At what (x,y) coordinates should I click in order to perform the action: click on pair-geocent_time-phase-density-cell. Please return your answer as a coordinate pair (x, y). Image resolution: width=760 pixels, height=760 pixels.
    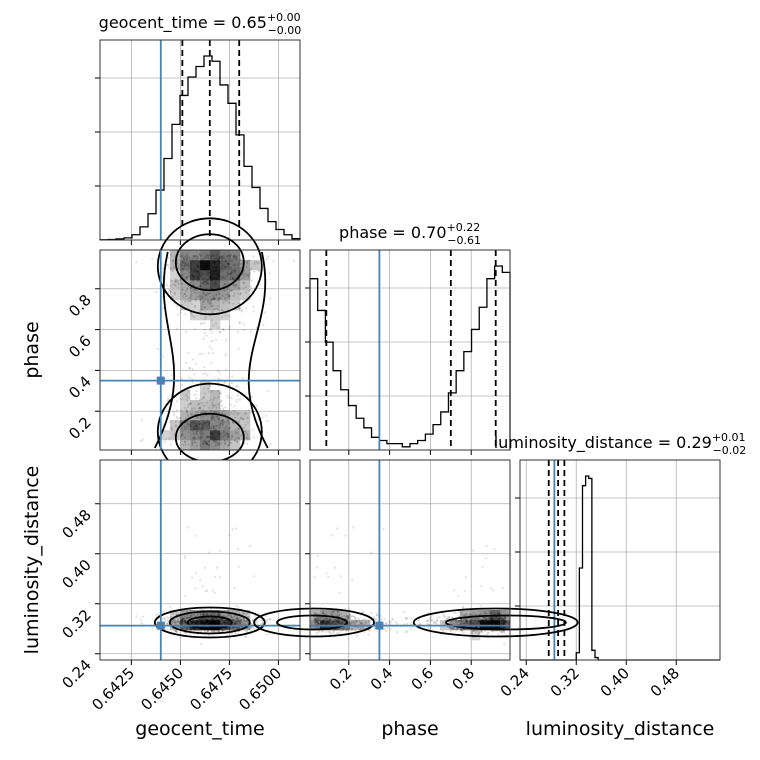
    Looking at the image, I should click on (175, 295).